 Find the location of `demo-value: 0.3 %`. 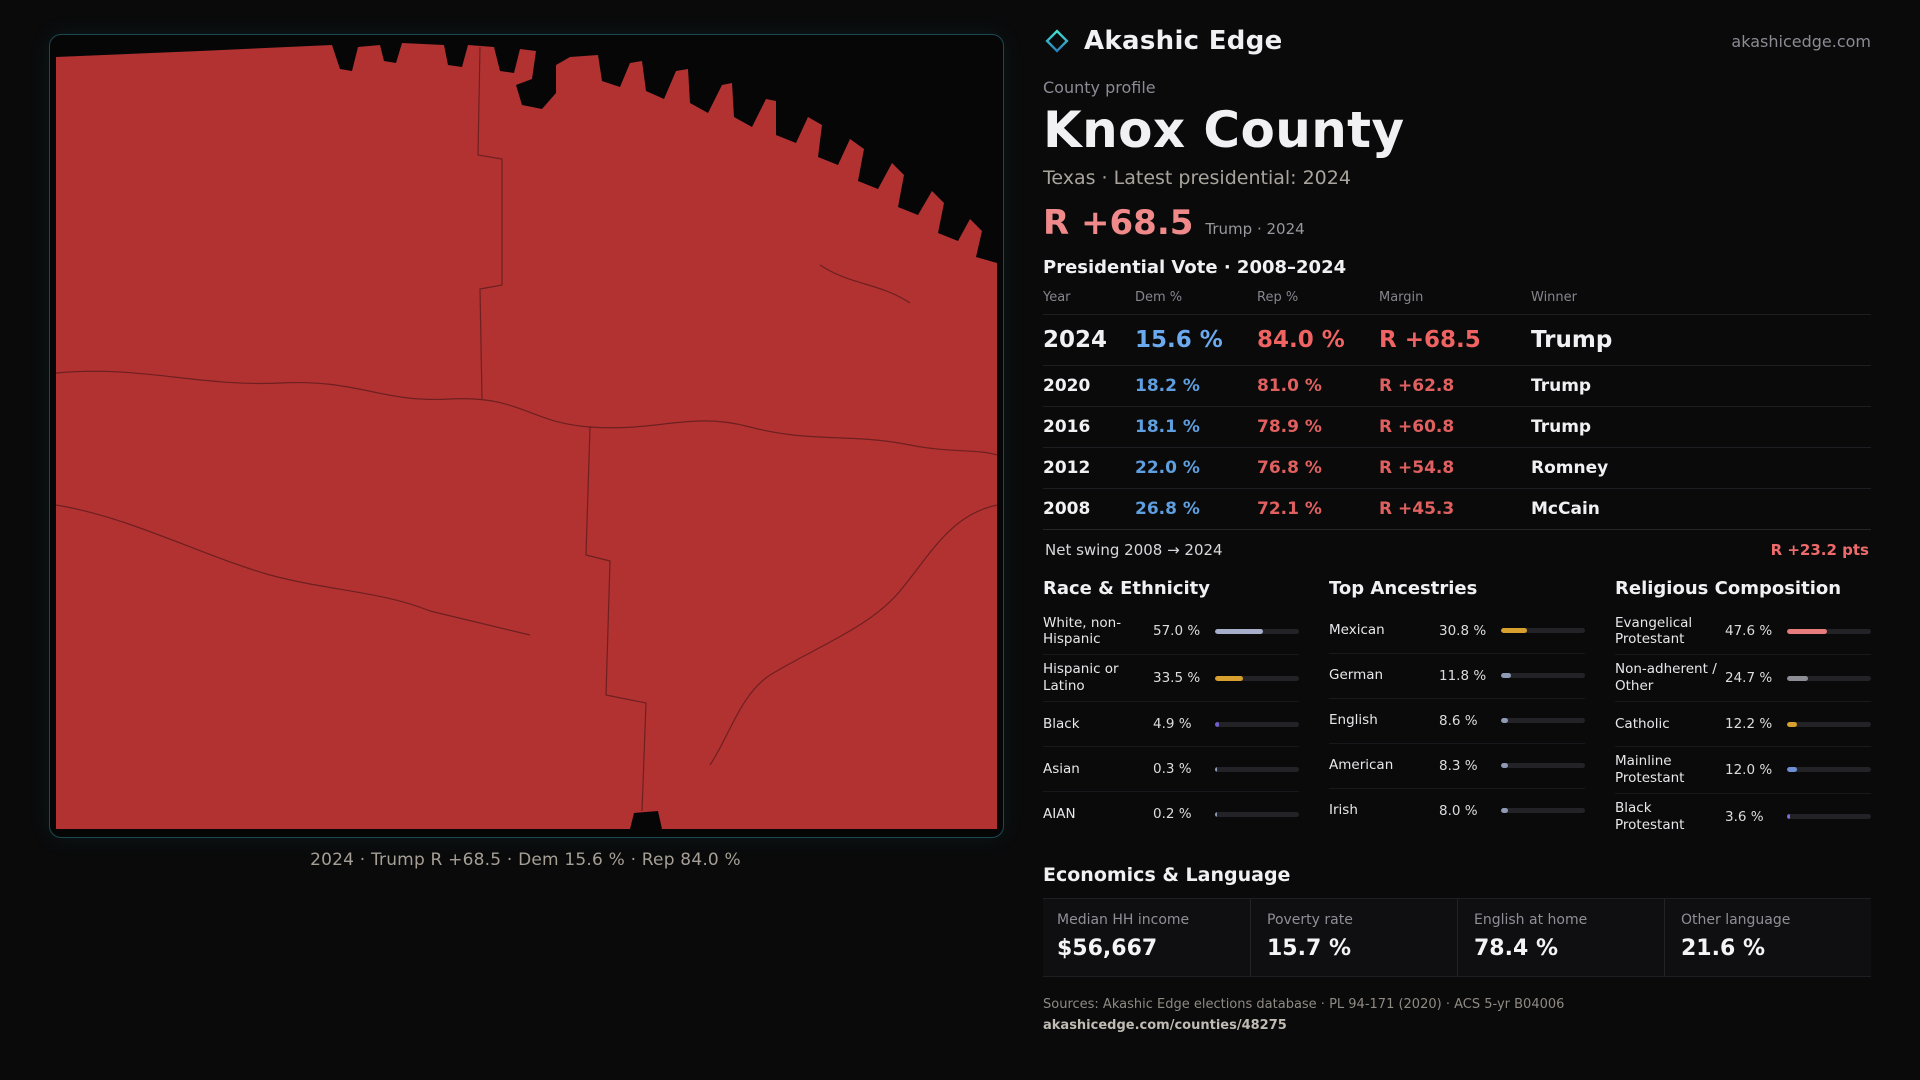

demo-value: 0.3 % is located at coordinates (1172, 769).